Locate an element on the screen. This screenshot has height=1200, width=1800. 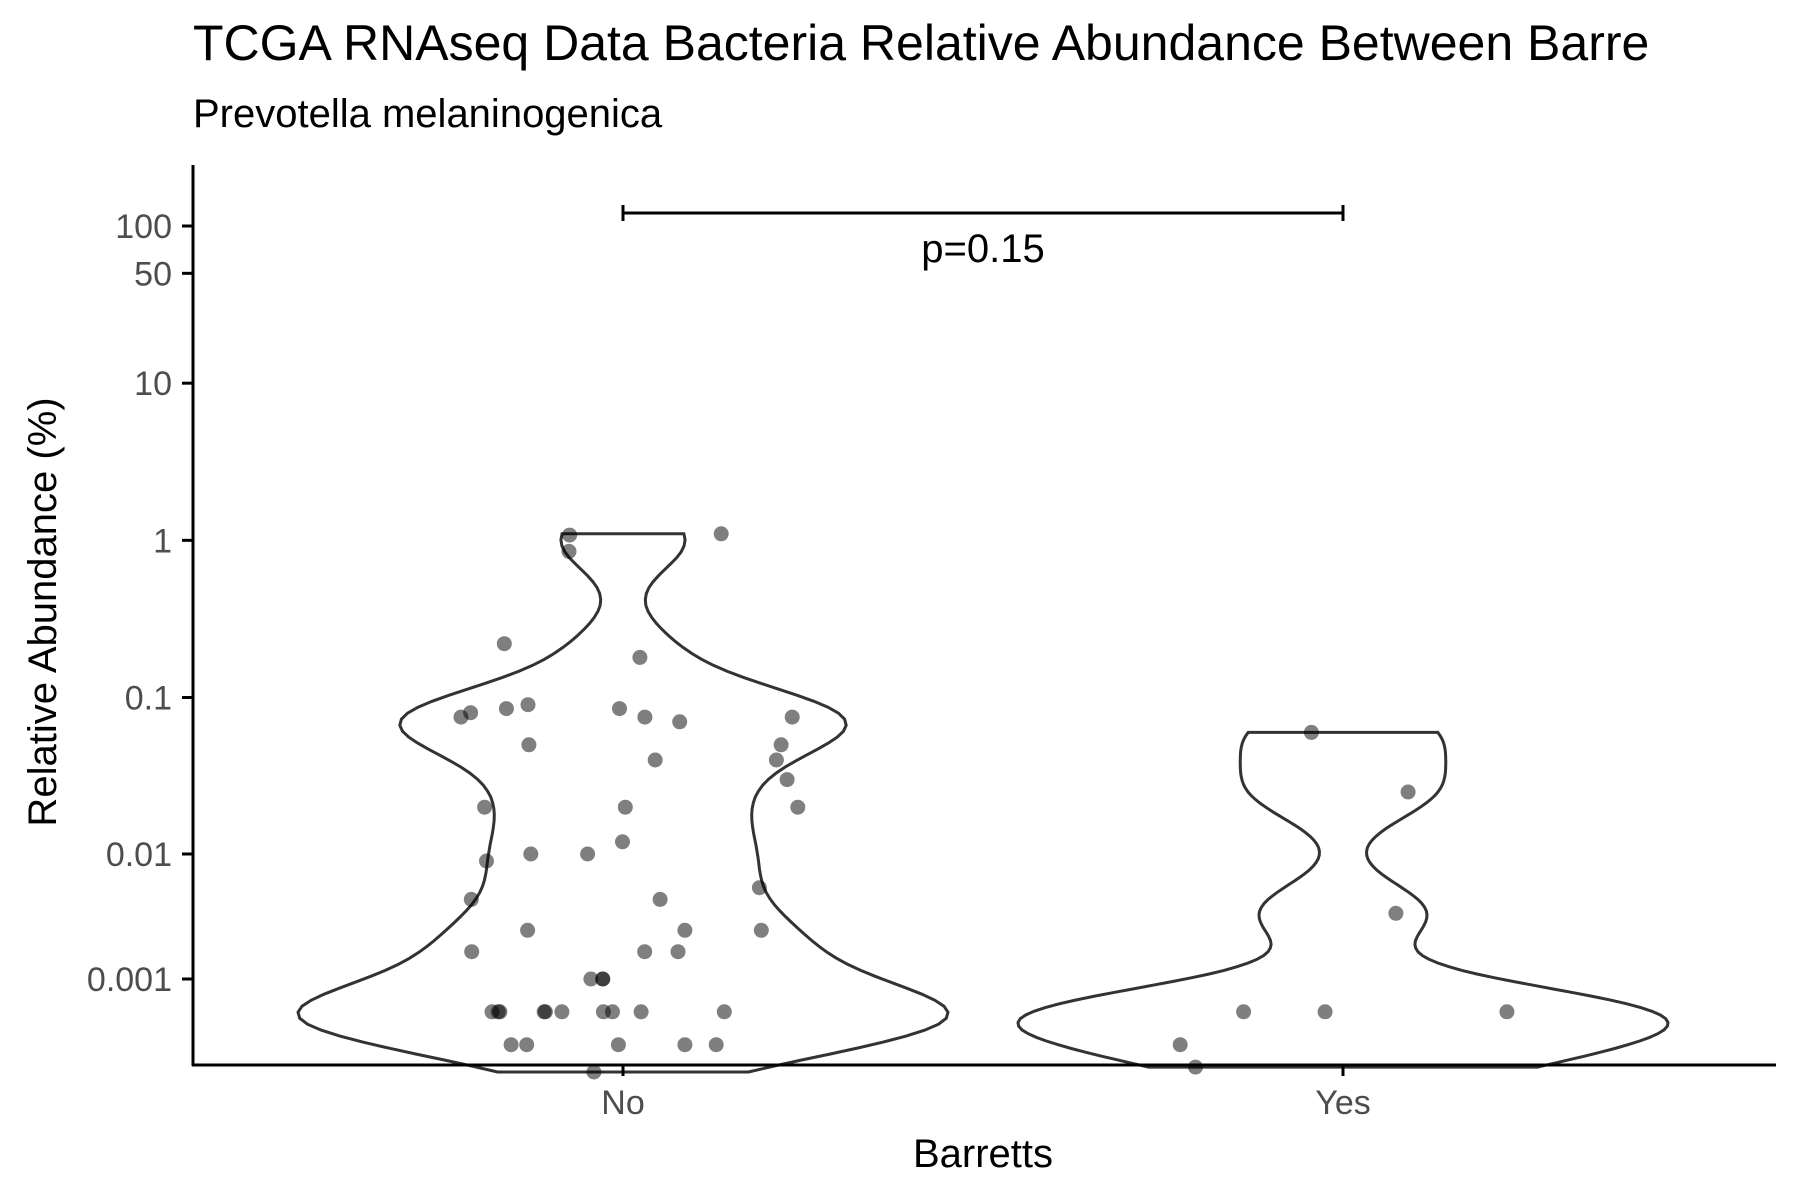
y-tick-label: 100 is located at coordinates (143, 227).